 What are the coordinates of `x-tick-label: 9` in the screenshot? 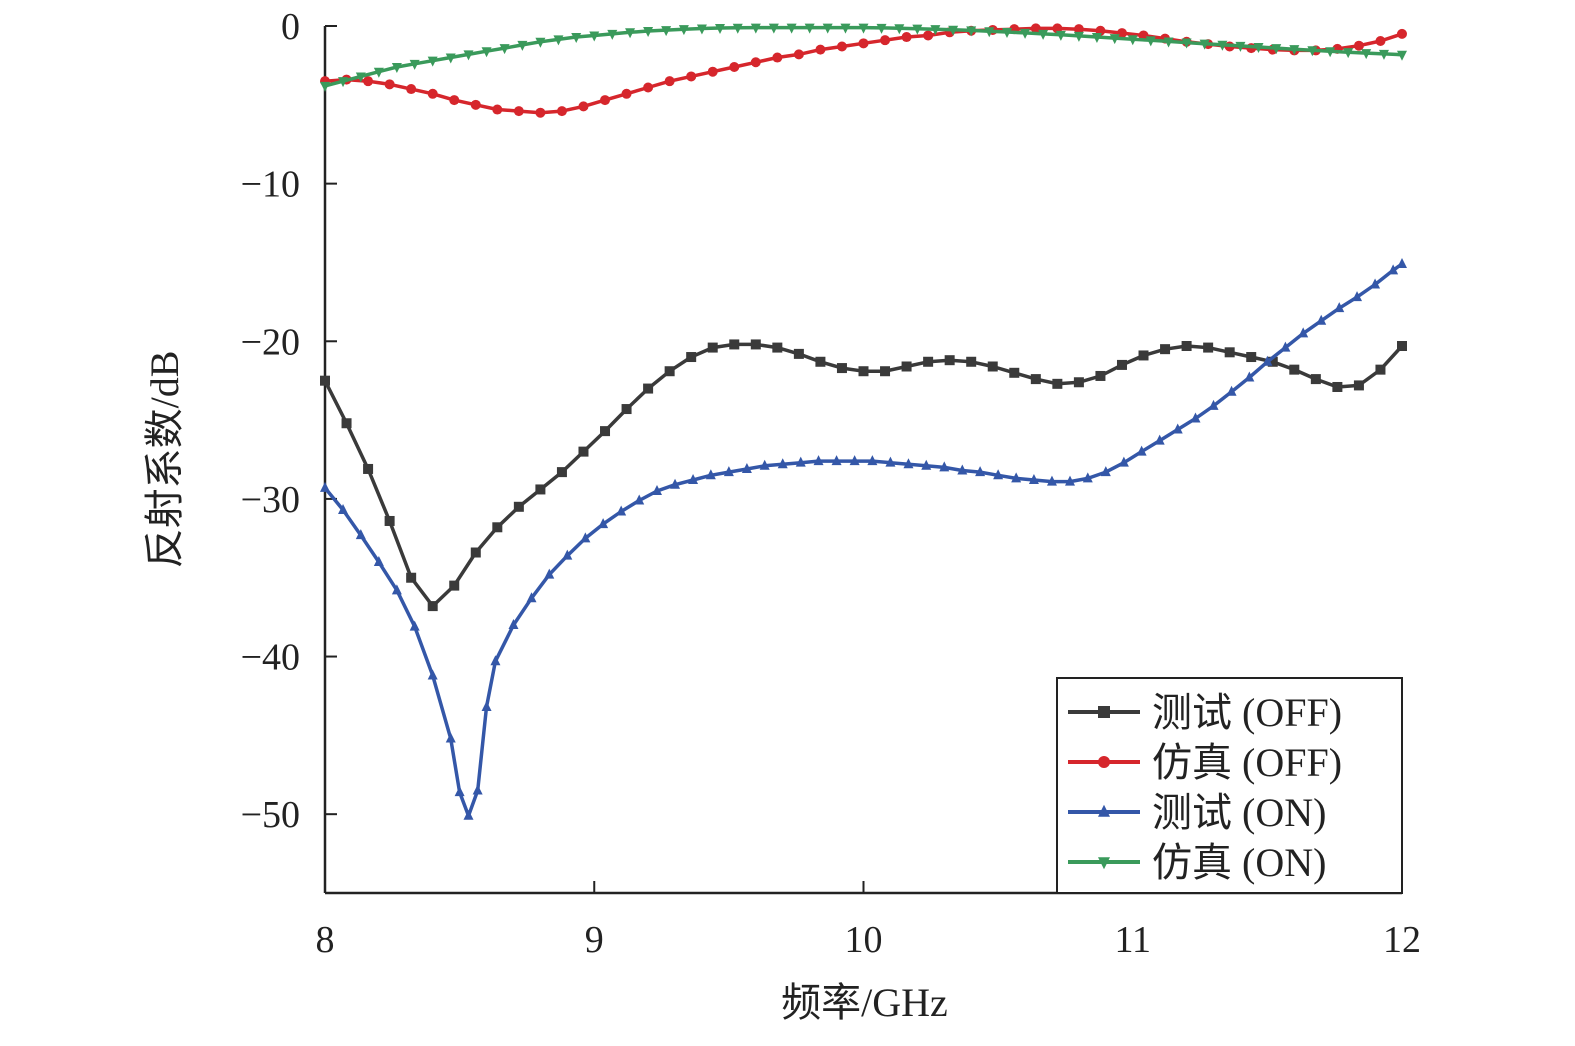 It's located at (594, 940).